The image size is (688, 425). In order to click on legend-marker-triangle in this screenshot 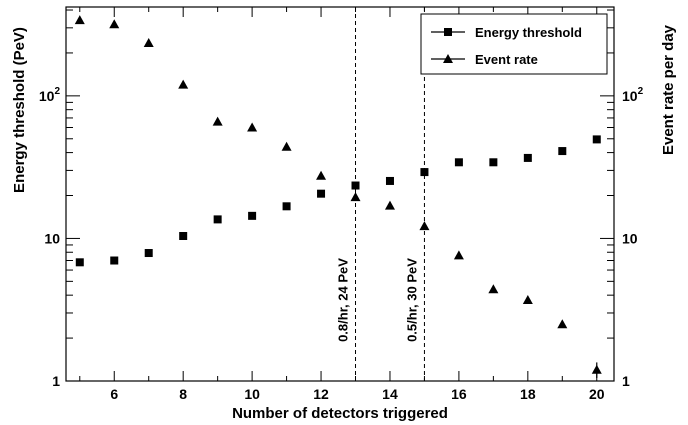, I will do `click(448, 58)`.